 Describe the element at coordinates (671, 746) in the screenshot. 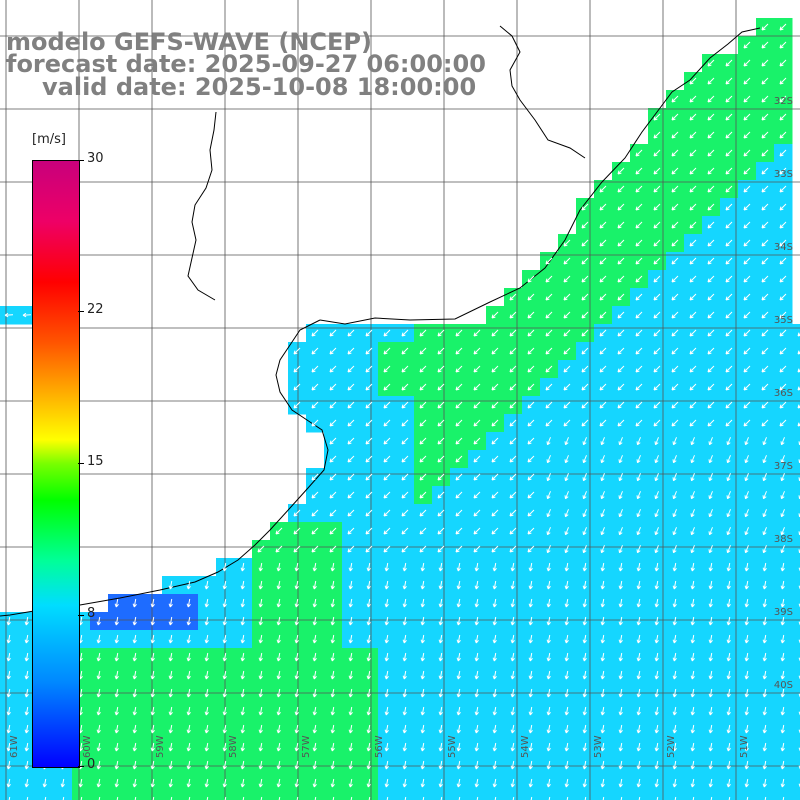

I see `lon-label: 52W` at that location.